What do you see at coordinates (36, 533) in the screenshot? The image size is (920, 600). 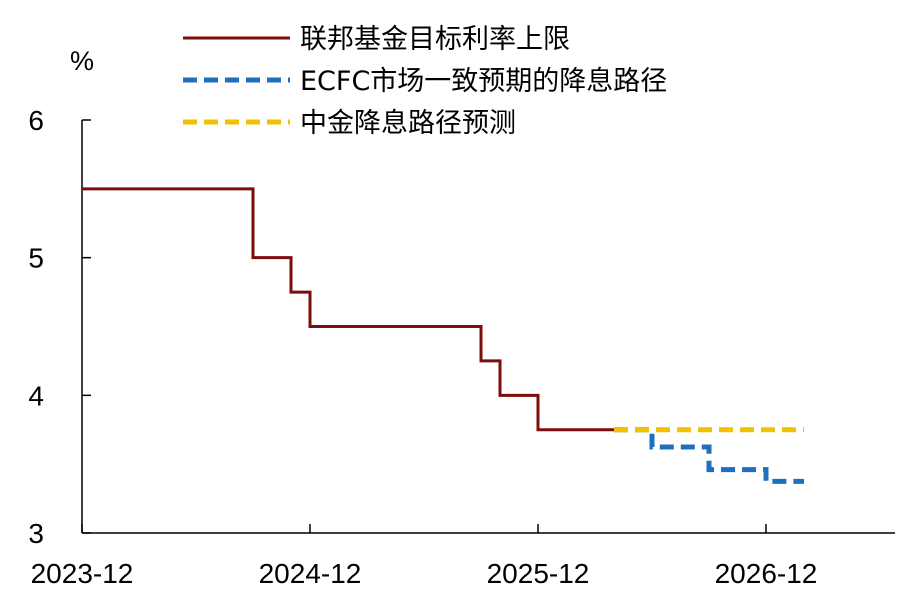 I see `y-tick-label: 3` at bounding box center [36, 533].